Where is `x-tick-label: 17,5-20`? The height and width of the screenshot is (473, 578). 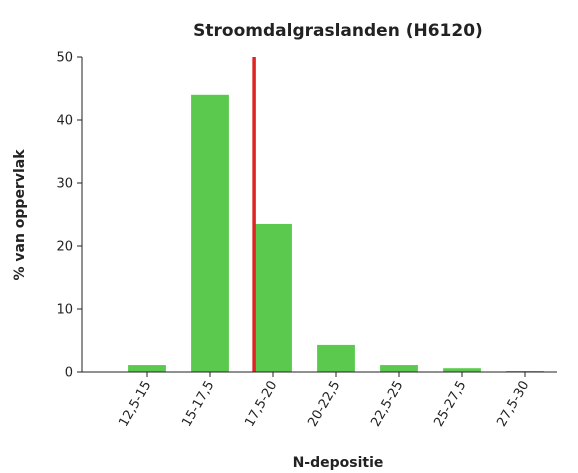 x-tick-label: 17,5-20 is located at coordinates (261, 404).